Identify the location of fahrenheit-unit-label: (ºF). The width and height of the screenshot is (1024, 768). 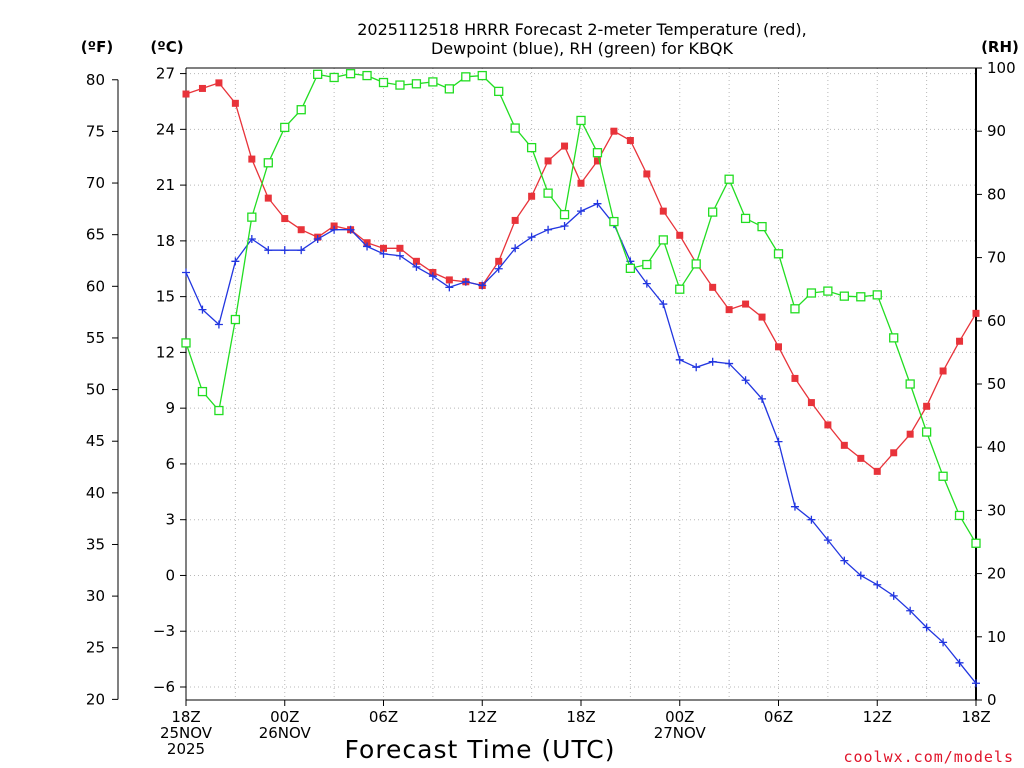
(97, 47).